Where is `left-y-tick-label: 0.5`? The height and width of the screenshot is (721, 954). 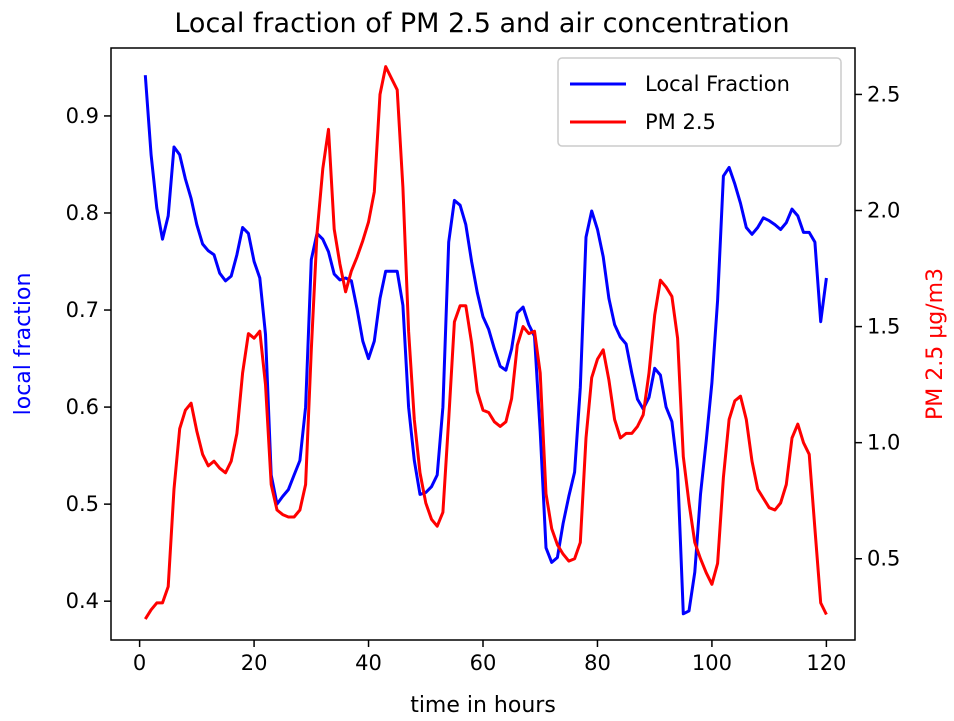
left-y-tick-label: 0.5 is located at coordinates (82, 504).